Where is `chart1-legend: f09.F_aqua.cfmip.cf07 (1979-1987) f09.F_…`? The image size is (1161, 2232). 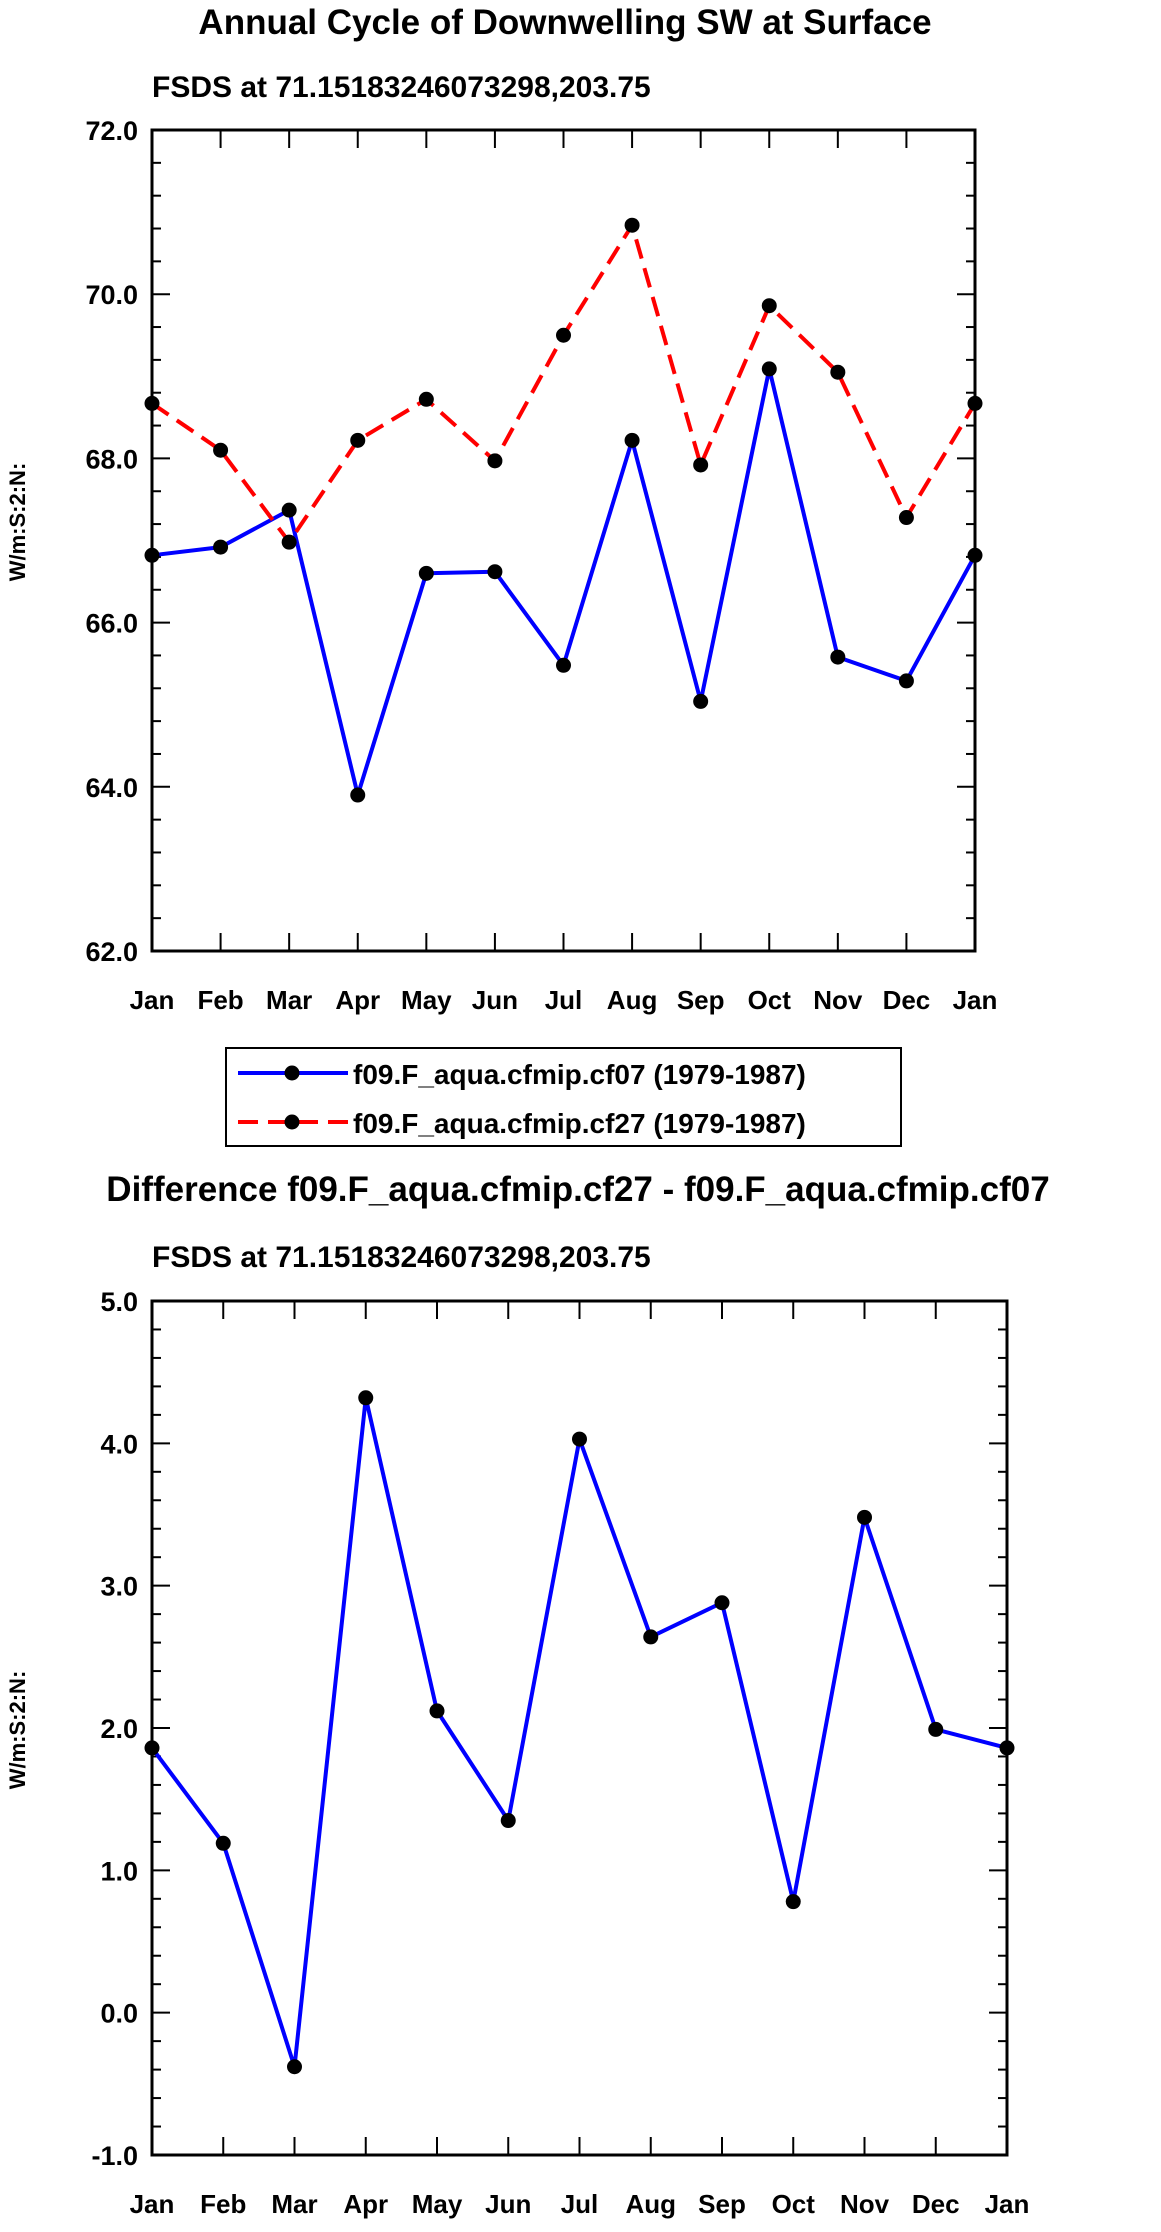 chart1-legend: f09.F_aqua.cfmip.cf07 (1979-1987) f09.F_… is located at coordinates (563, 1097).